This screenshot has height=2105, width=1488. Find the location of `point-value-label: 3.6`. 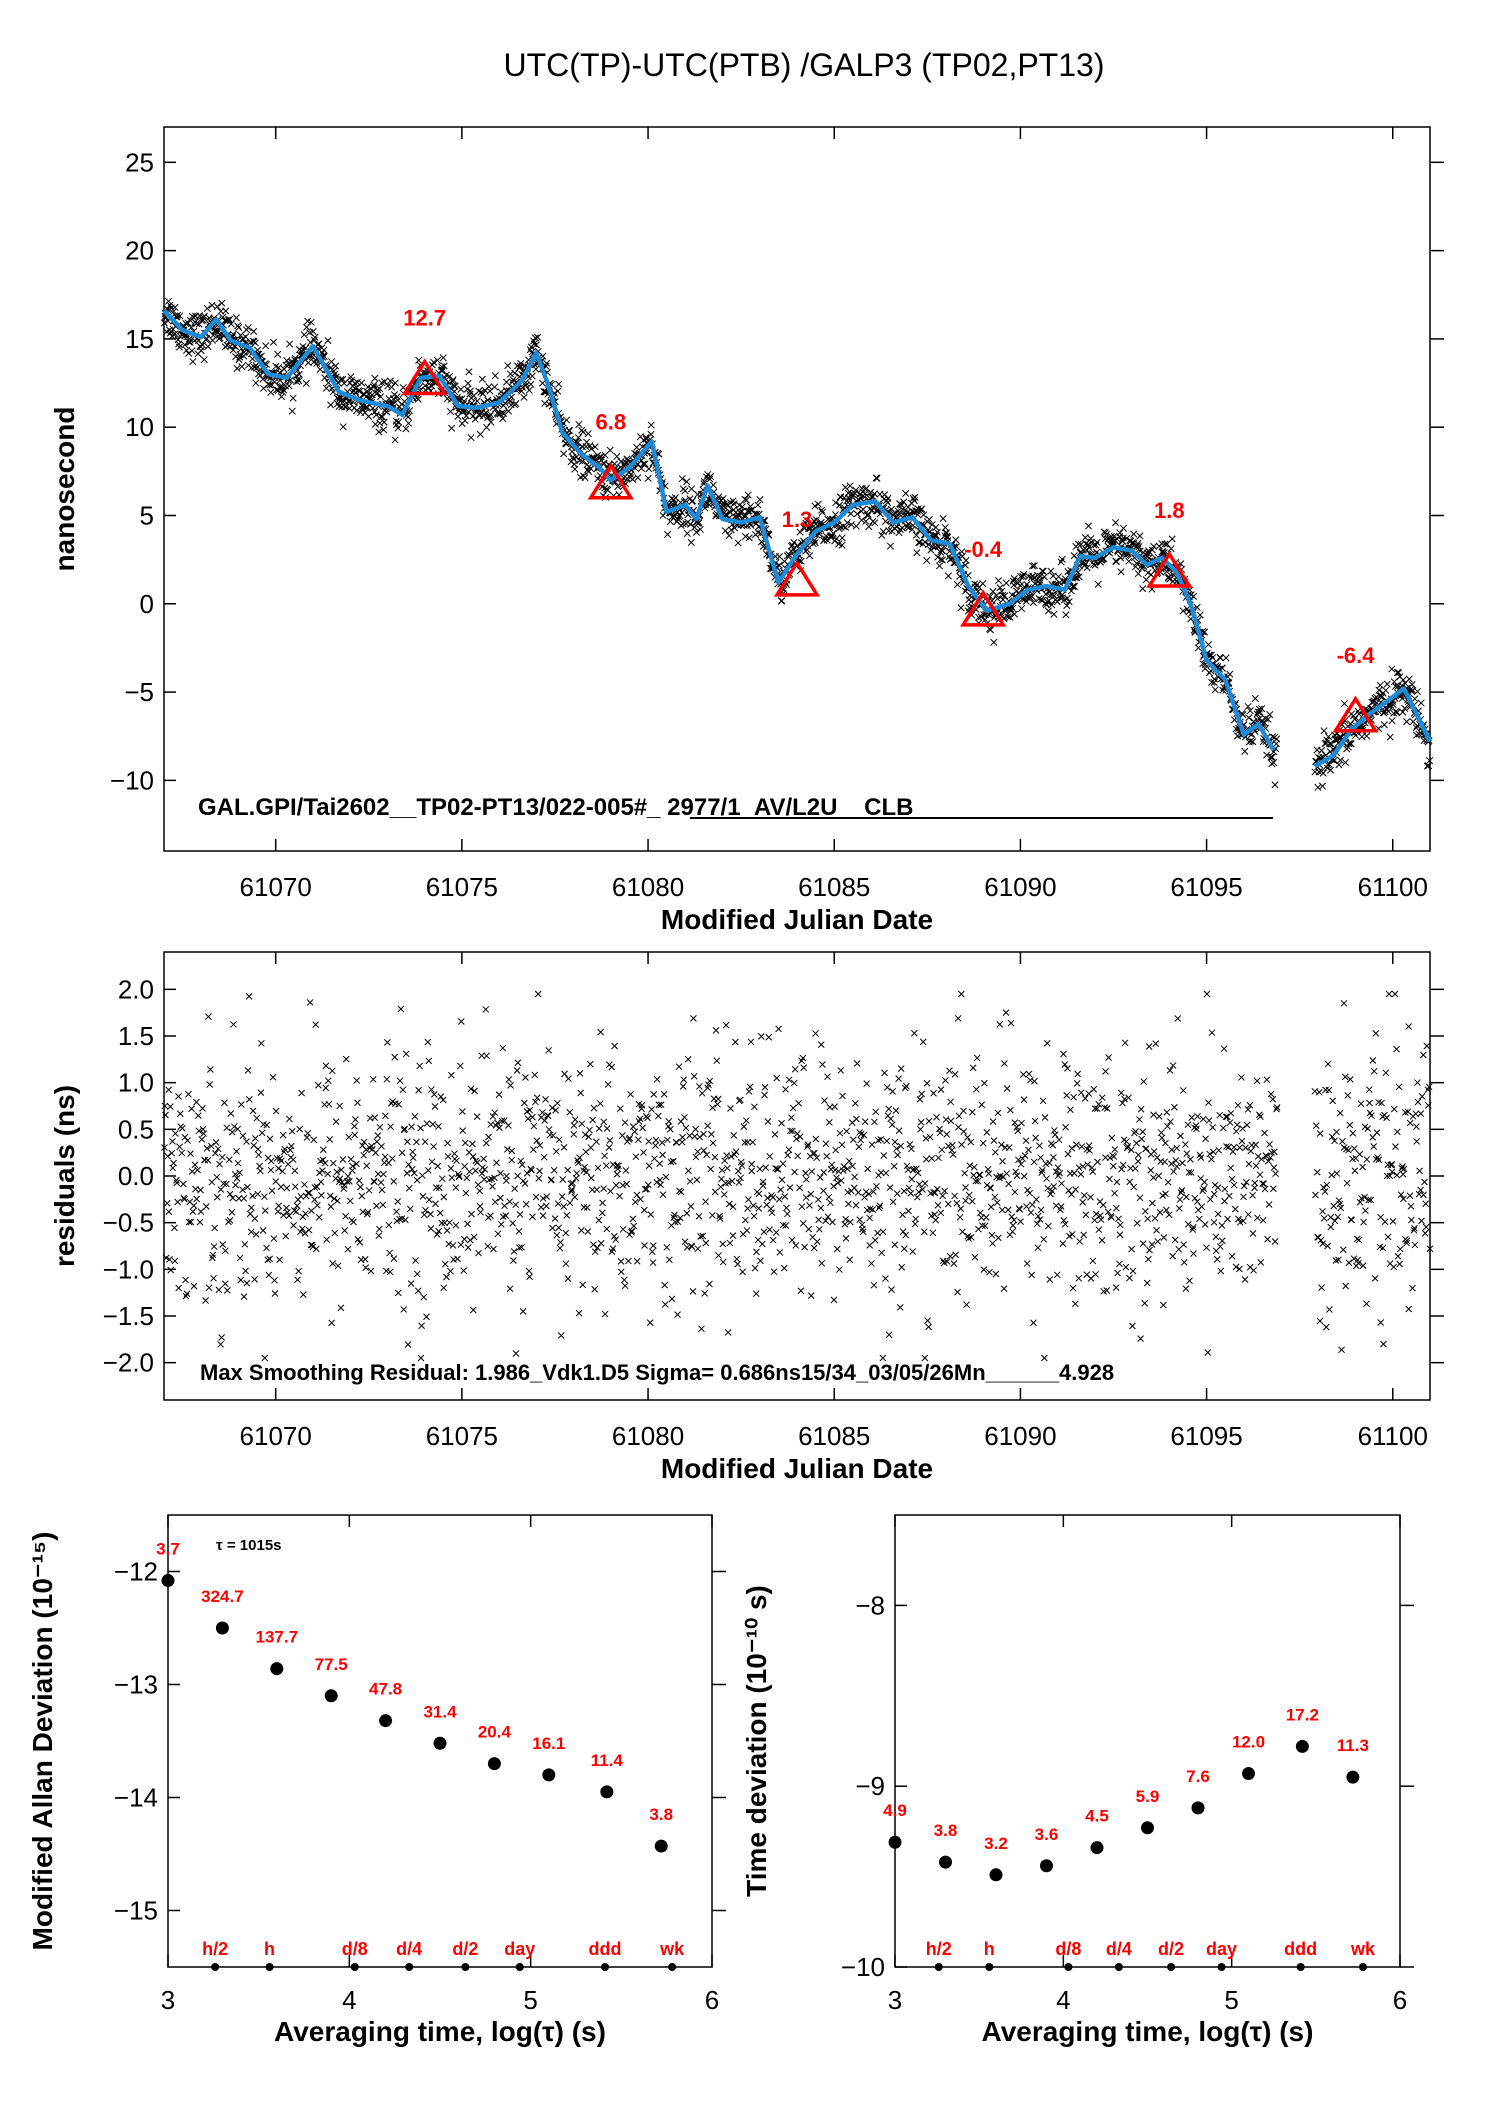

point-value-label: 3.6 is located at coordinates (1047, 1834).